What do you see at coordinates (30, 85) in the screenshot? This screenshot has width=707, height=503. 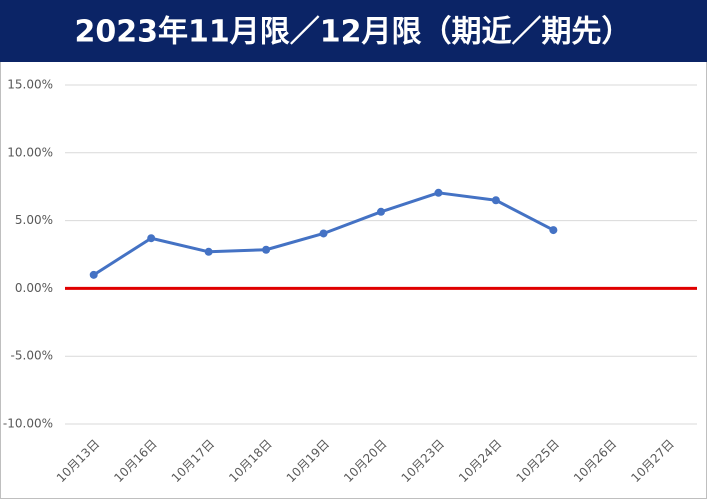 I see `y-tick-label: 15.00%` at bounding box center [30, 85].